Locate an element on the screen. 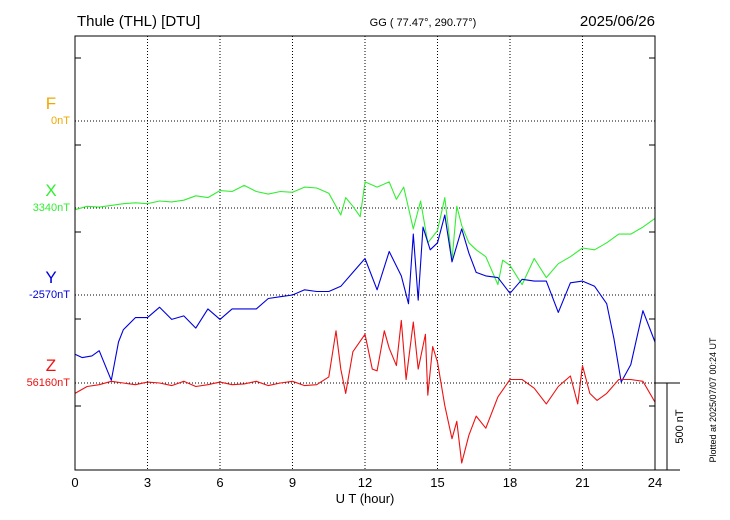 Image resolution: width=730 pixels, height=520 pixels. x-tick-label: 6 is located at coordinates (219, 482).